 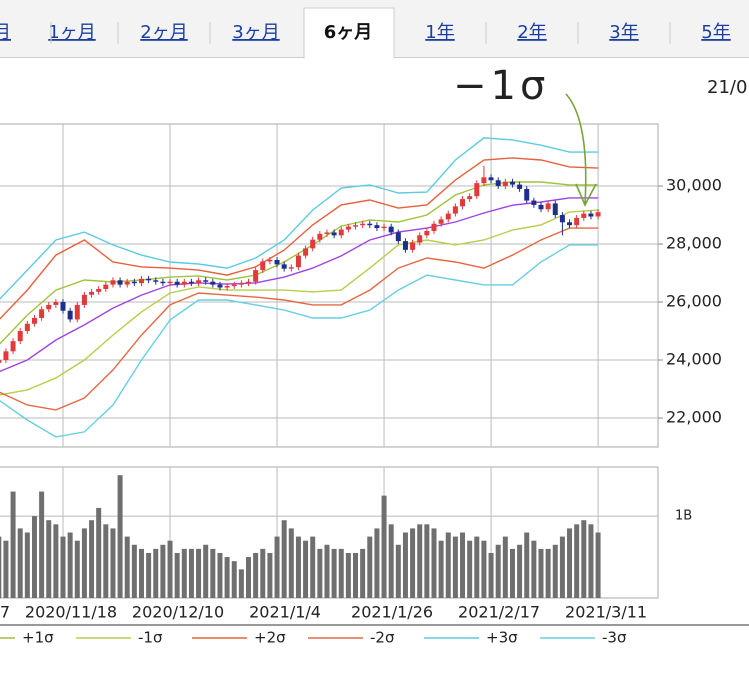 I want to click on tab: 3ヶ月, so click(x=255, y=32).